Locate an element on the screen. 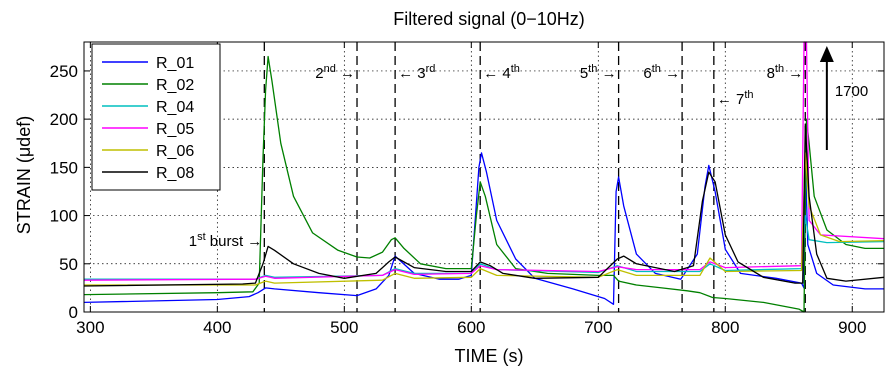  burst-label-part: 6 is located at coordinates (647, 73).